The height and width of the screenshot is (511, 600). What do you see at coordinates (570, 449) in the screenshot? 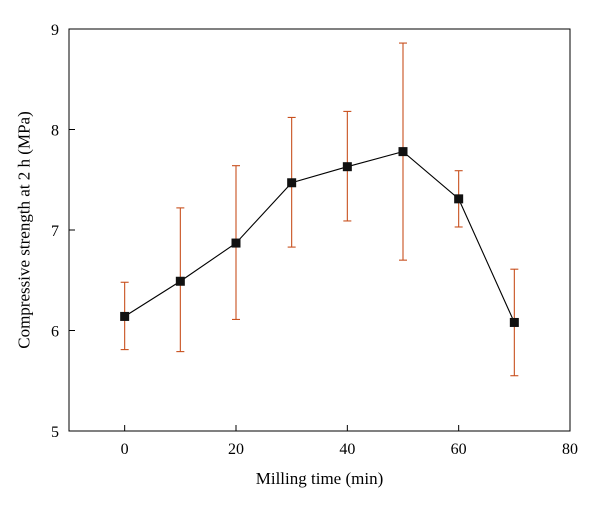
I see `x-tick-label: 80` at bounding box center [570, 449].